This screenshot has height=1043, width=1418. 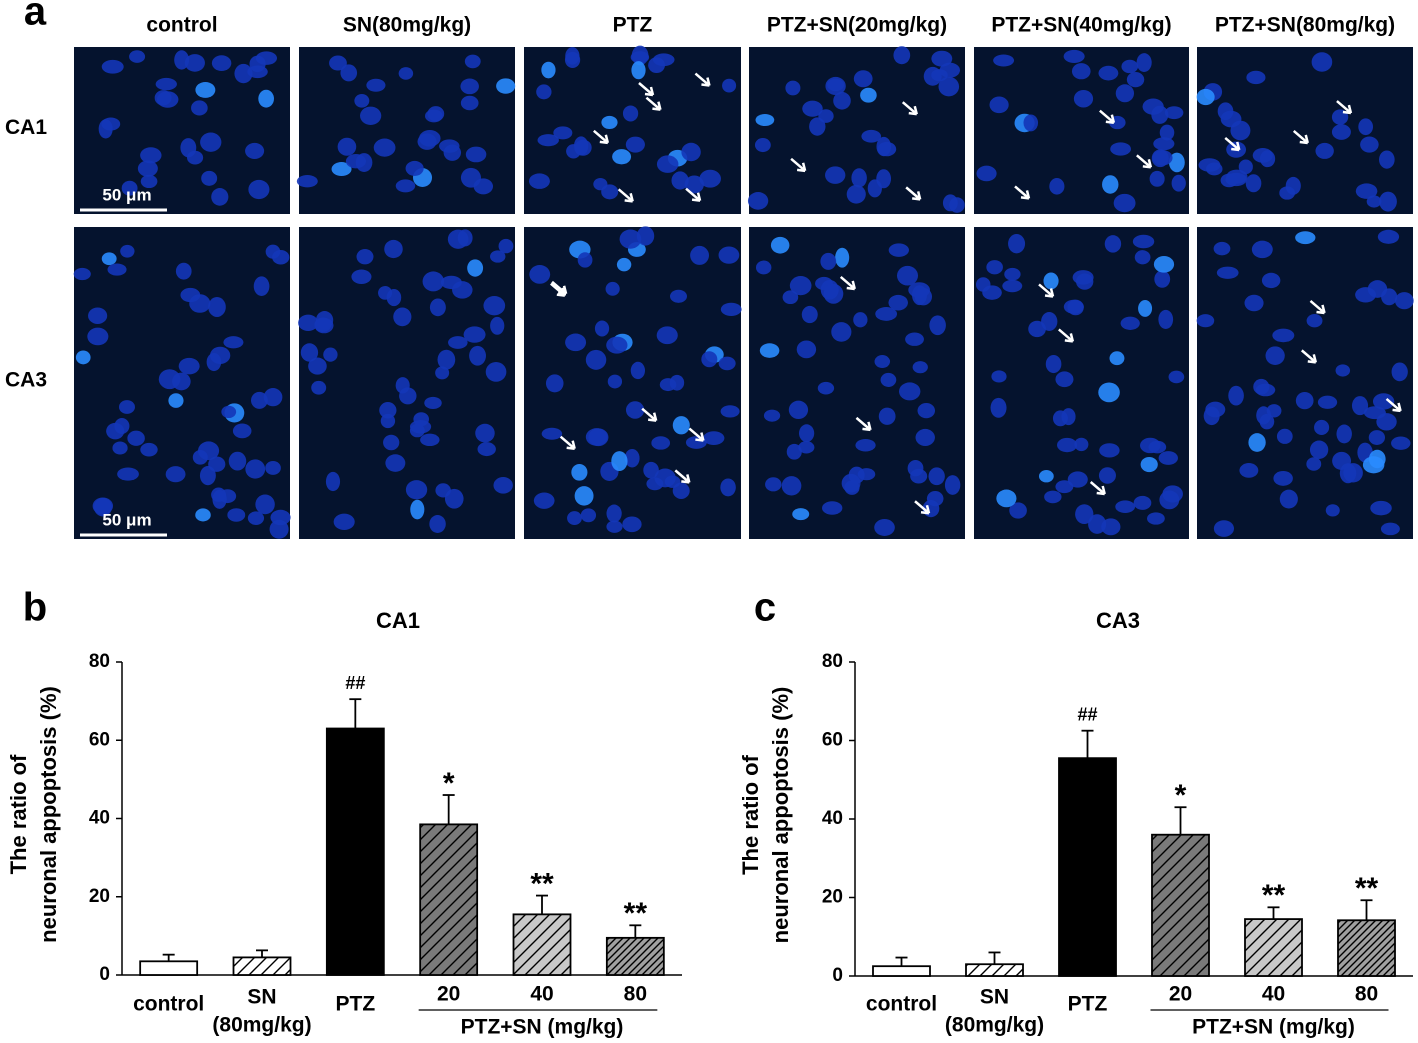 What do you see at coordinates (994, 1025) in the screenshot?
I see `x-tick-label: (80mg/kg)` at bounding box center [994, 1025].